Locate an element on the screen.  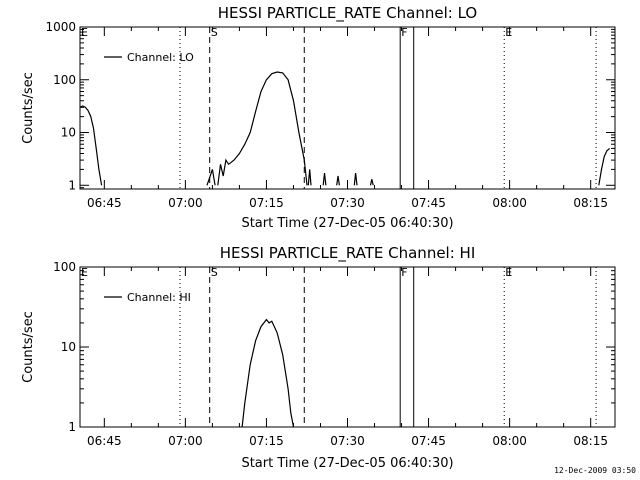
chart-title: HESSI PARTICLE_RATE Channel: HI is located at coordinates (348, 253).